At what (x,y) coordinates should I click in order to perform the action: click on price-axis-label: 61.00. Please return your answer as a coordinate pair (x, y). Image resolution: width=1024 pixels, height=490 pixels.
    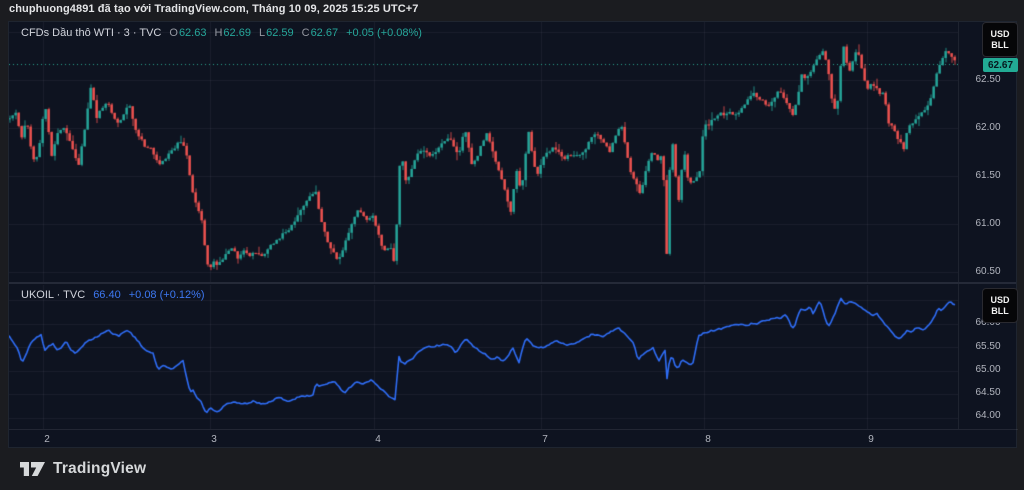
    Looking at the image, I should click on (988, 223).